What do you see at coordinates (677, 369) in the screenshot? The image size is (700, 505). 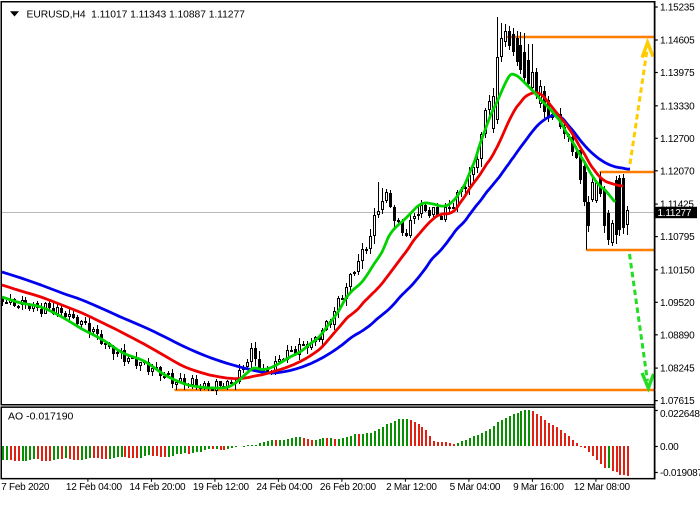 I see `svg-text: 1.08245` at bounding box center [677, 369].